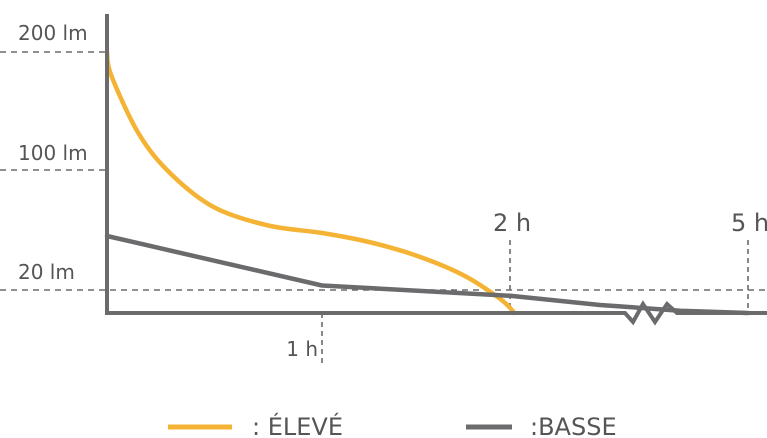  I want to click on x-tick-label-5h: 5 h, so click(749, 223).